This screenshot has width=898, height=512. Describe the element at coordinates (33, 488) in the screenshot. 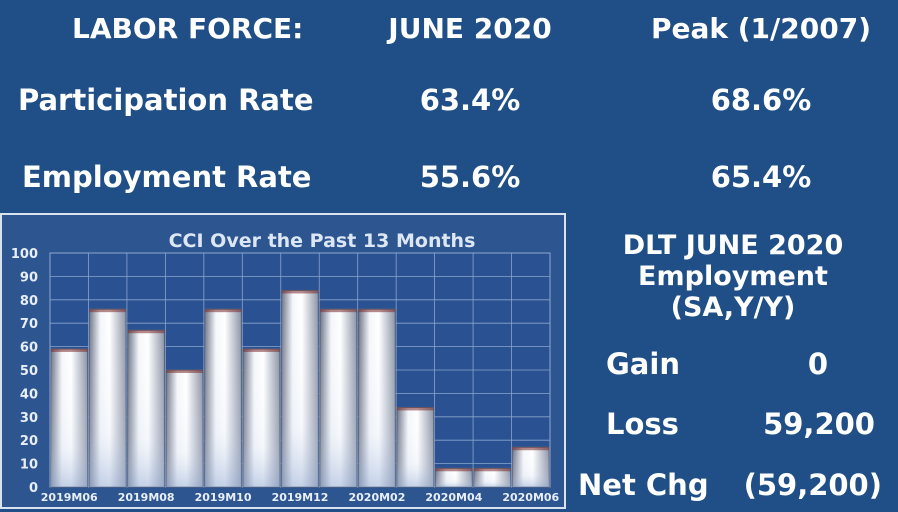

I see `y-tick-label: 0` at that location.